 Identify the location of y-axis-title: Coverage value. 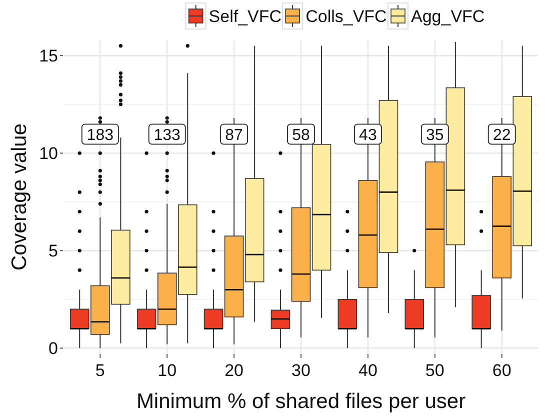
(19, 197).